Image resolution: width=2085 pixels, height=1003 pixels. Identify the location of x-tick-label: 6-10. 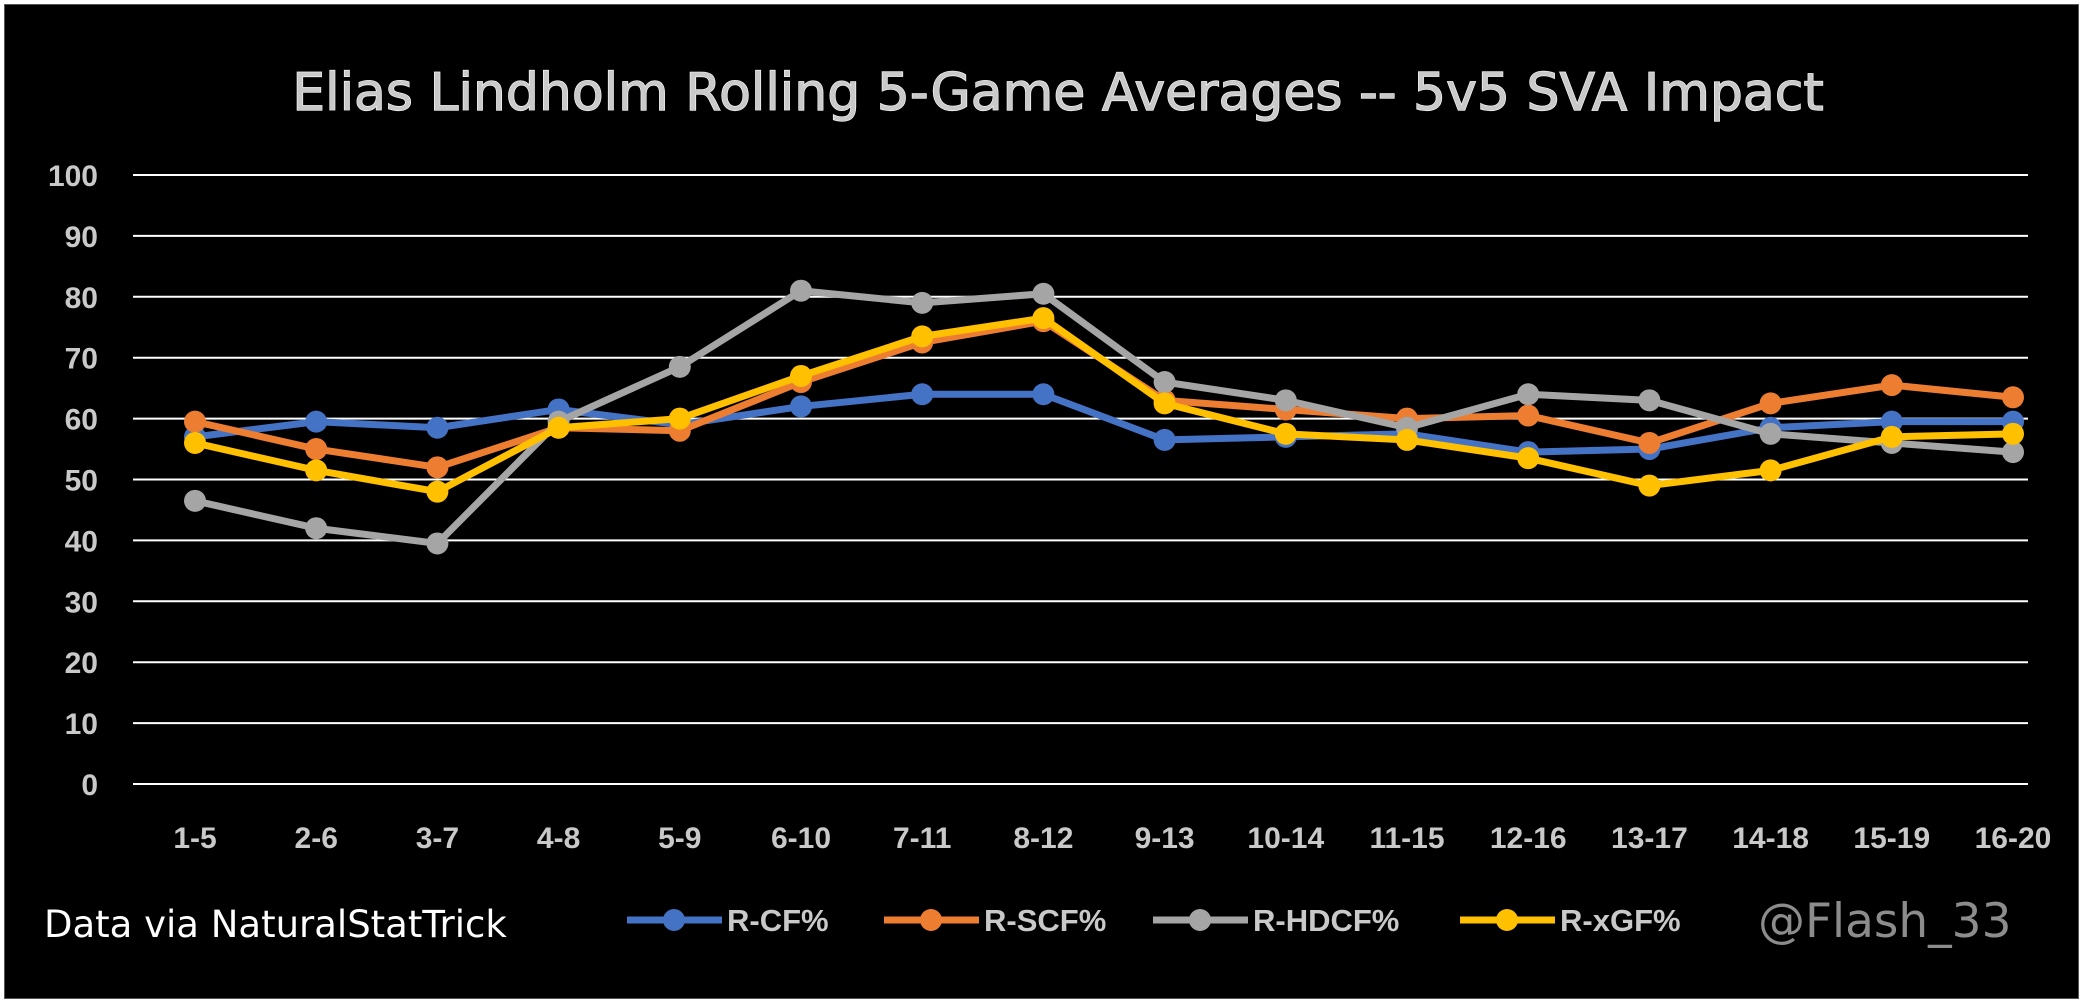
(801, 838).